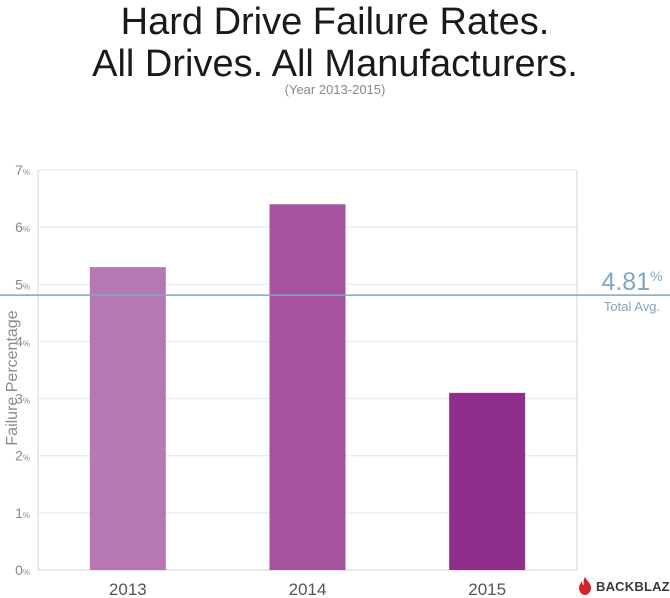  What do you see at coordinates (22, 456) in the screenshot?
I see `y-tick-label-2: 2%` at bounding box center [22, 456].